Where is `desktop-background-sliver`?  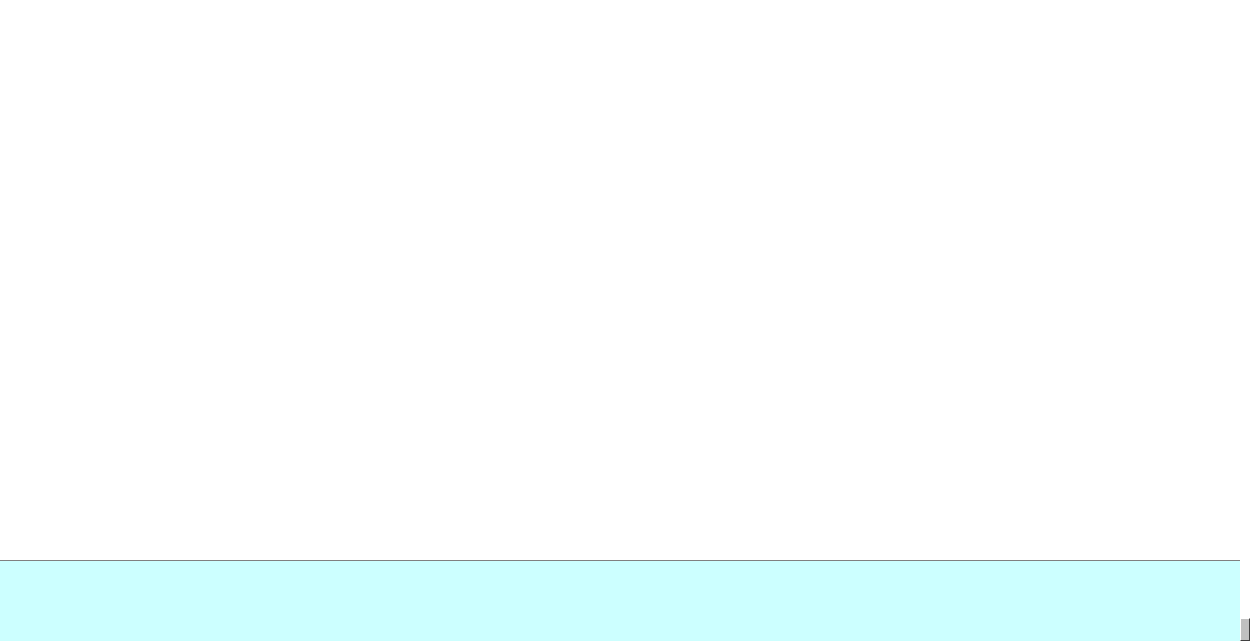
desktop-background-sliver is located at coordinates (1245, 320).